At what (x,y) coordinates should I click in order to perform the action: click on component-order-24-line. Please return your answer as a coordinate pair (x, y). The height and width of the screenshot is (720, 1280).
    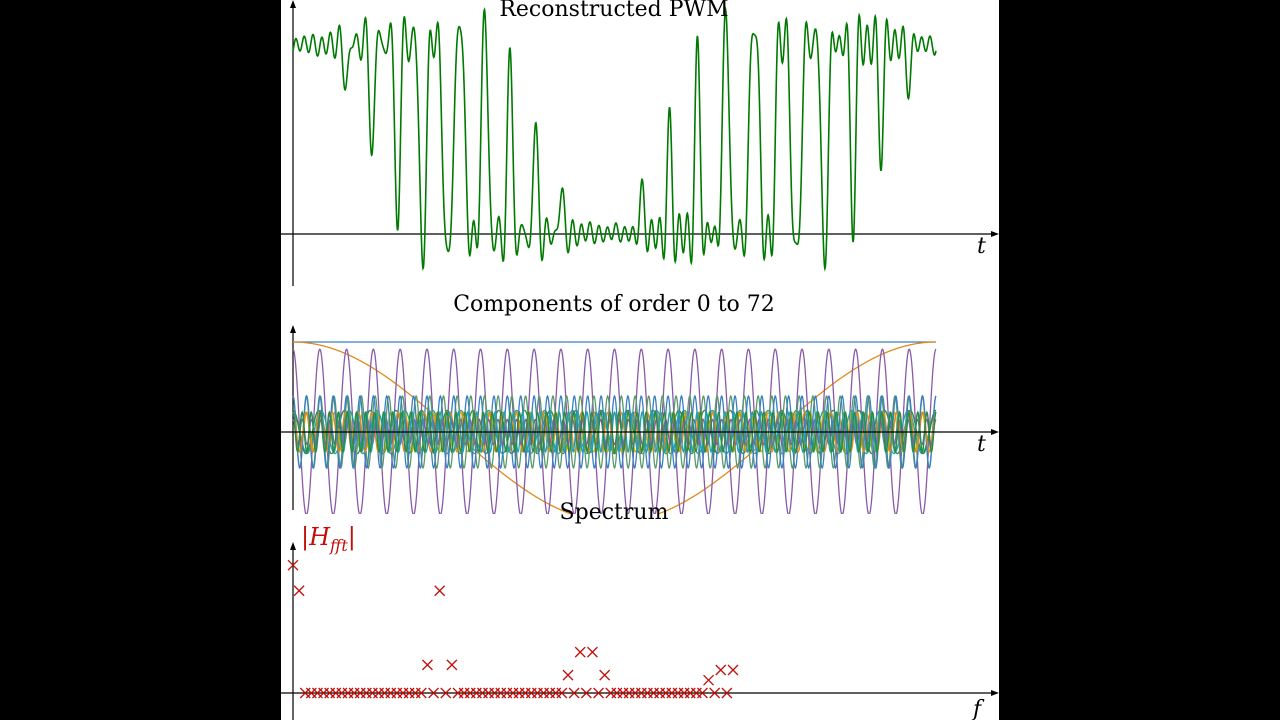
    Looking at the image, I should click on (614, 431).